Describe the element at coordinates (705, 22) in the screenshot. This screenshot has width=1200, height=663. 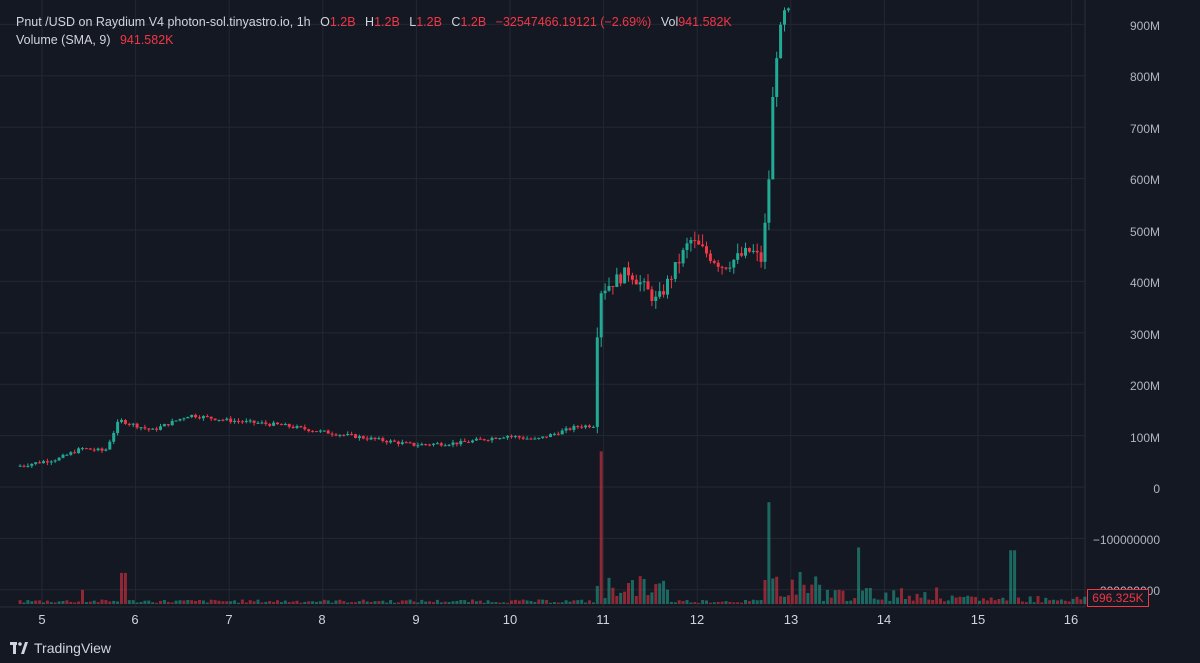
I see `vol-value: 941.582K` at that location.